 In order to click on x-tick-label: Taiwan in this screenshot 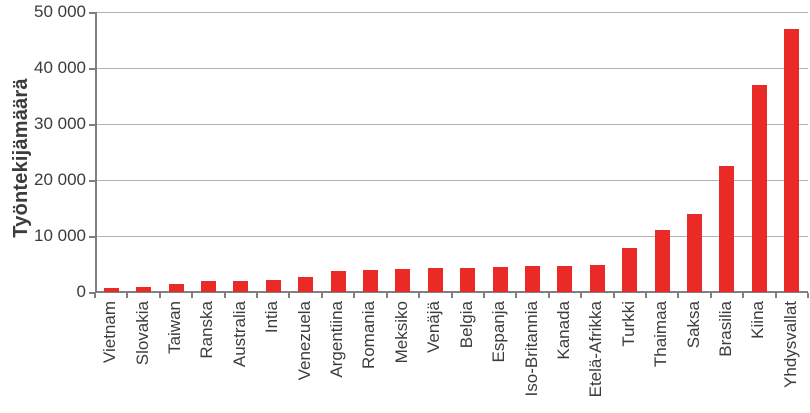, I will do `click(175, 327)`.